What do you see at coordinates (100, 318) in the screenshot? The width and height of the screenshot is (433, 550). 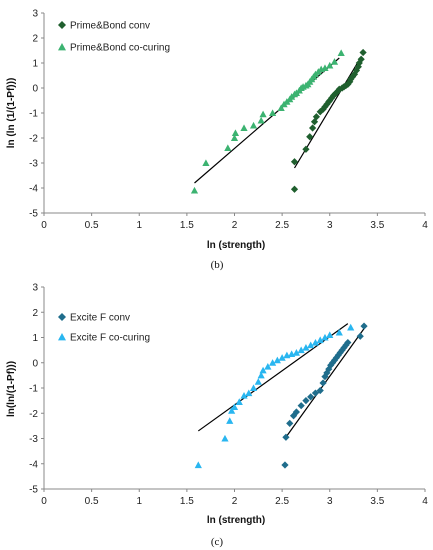 I see `legend-label: Excite F conv` at bounding box center [100, 318].